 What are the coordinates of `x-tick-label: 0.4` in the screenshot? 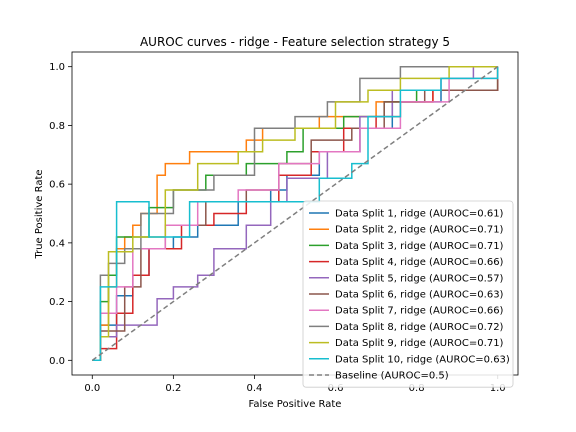 It's located at (255, 388).